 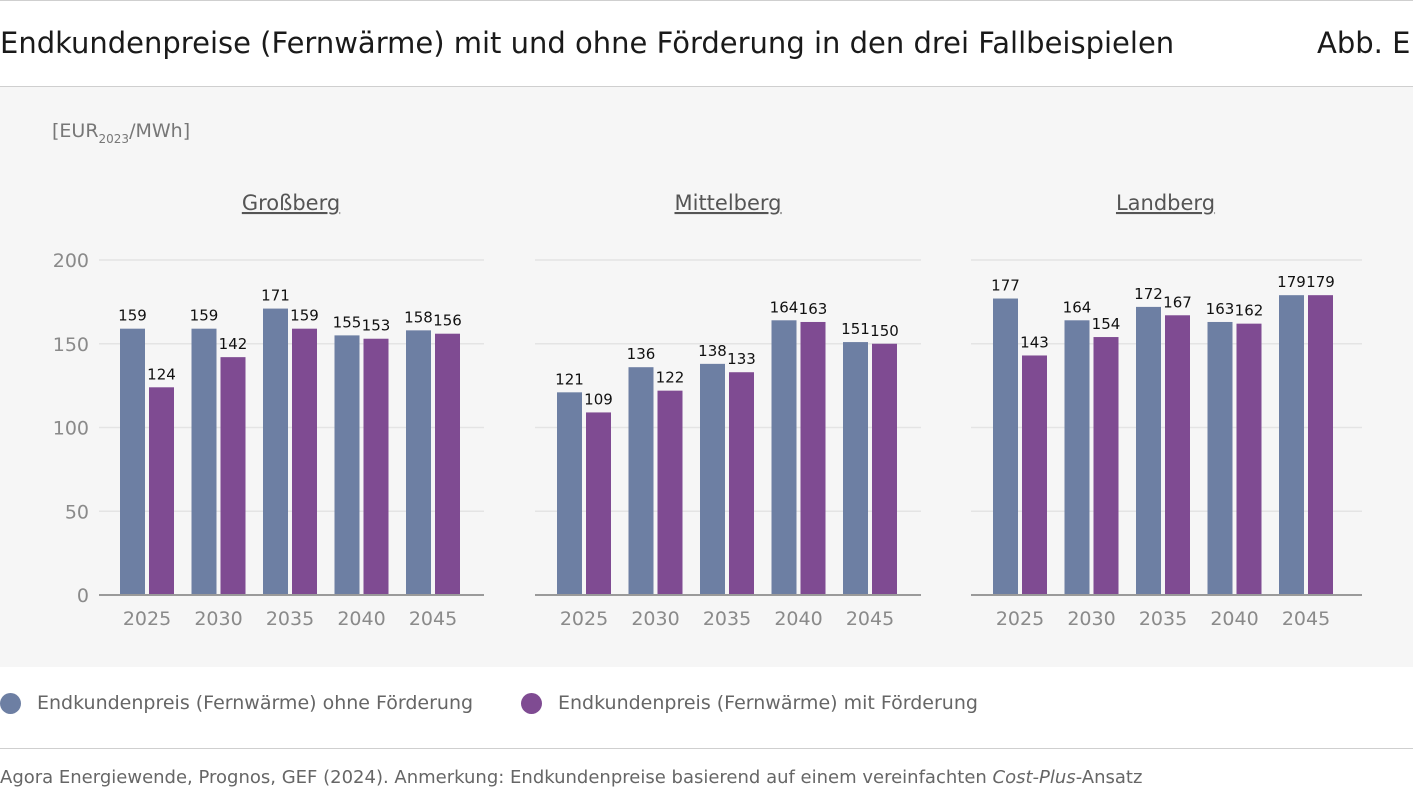 I want to click on top-rule, so click(x=706, y=0).